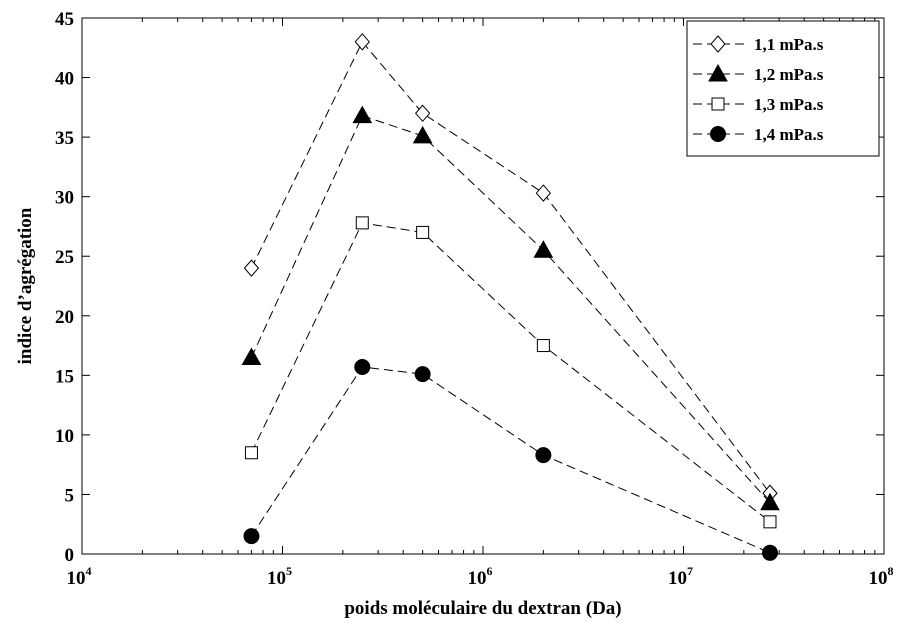 Image resolution: width=908 pixels, height=627 pixels. Describe the element at coordinates (289, 571) in the screenshot. I see `x-tick-exponent: 5` at that location.